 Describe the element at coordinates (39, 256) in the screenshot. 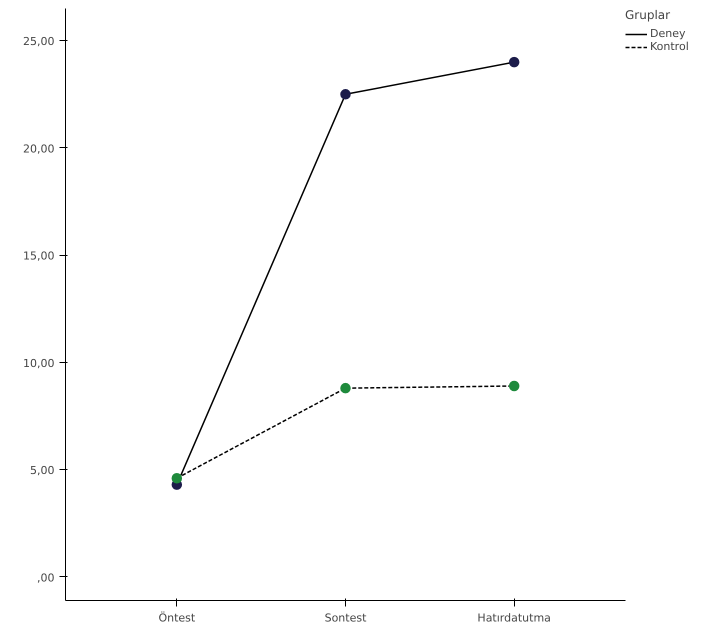

I see `y-tick-label: 15,00` at that location.